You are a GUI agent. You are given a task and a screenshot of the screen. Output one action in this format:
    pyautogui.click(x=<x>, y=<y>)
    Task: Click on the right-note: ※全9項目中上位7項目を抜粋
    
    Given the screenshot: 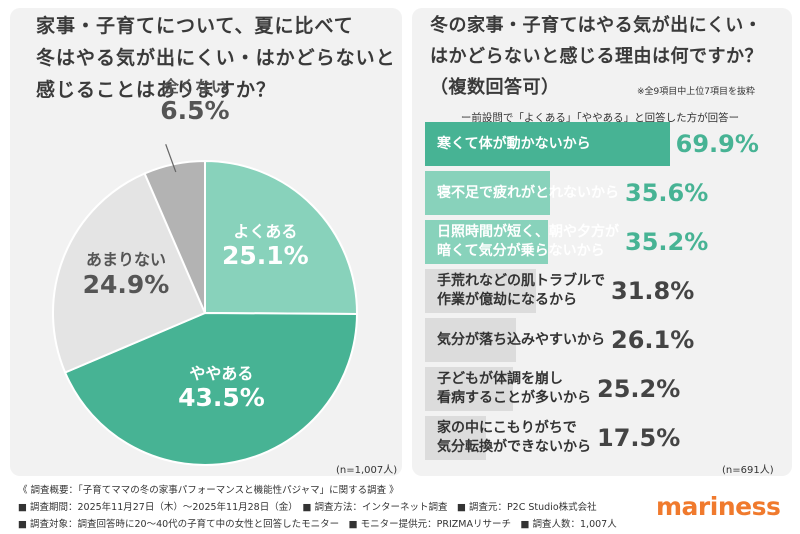 What is the action you would take?
    pyautogui.click(x=696, y=92)
    